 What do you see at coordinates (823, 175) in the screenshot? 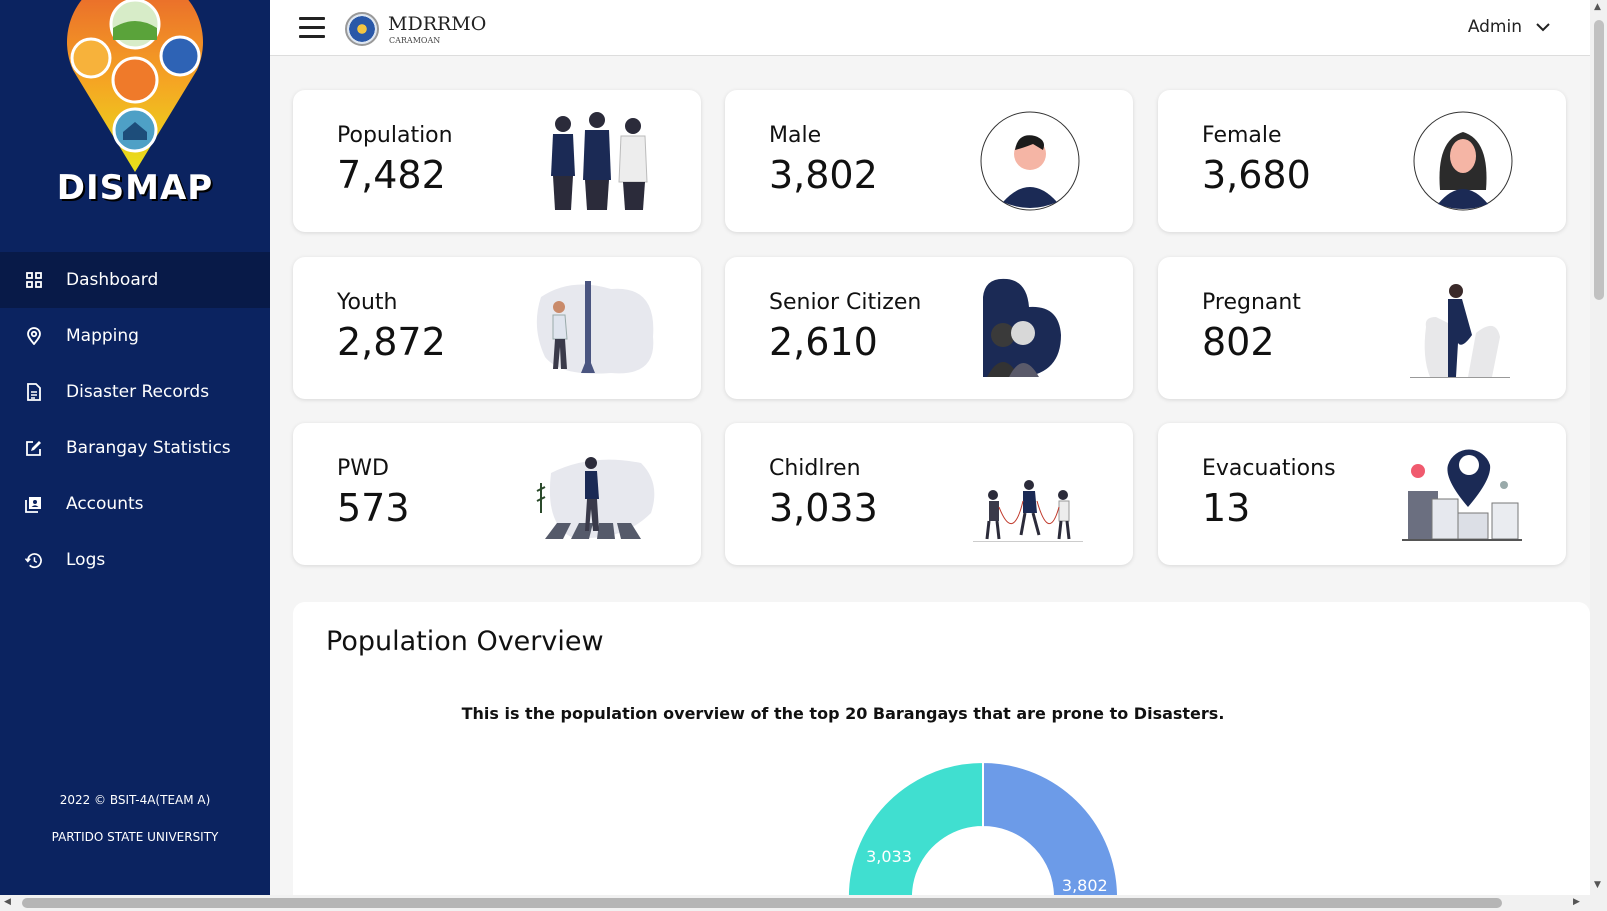
I see `card-value: 3,802` at bounding box center [823, 175].